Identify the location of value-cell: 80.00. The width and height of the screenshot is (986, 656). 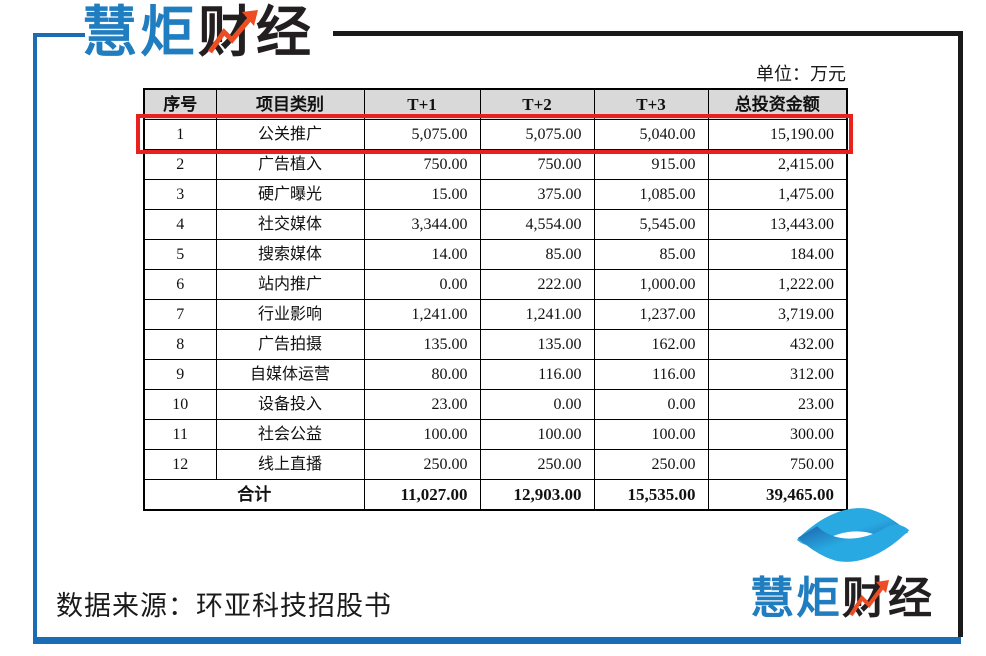
(422, 374).